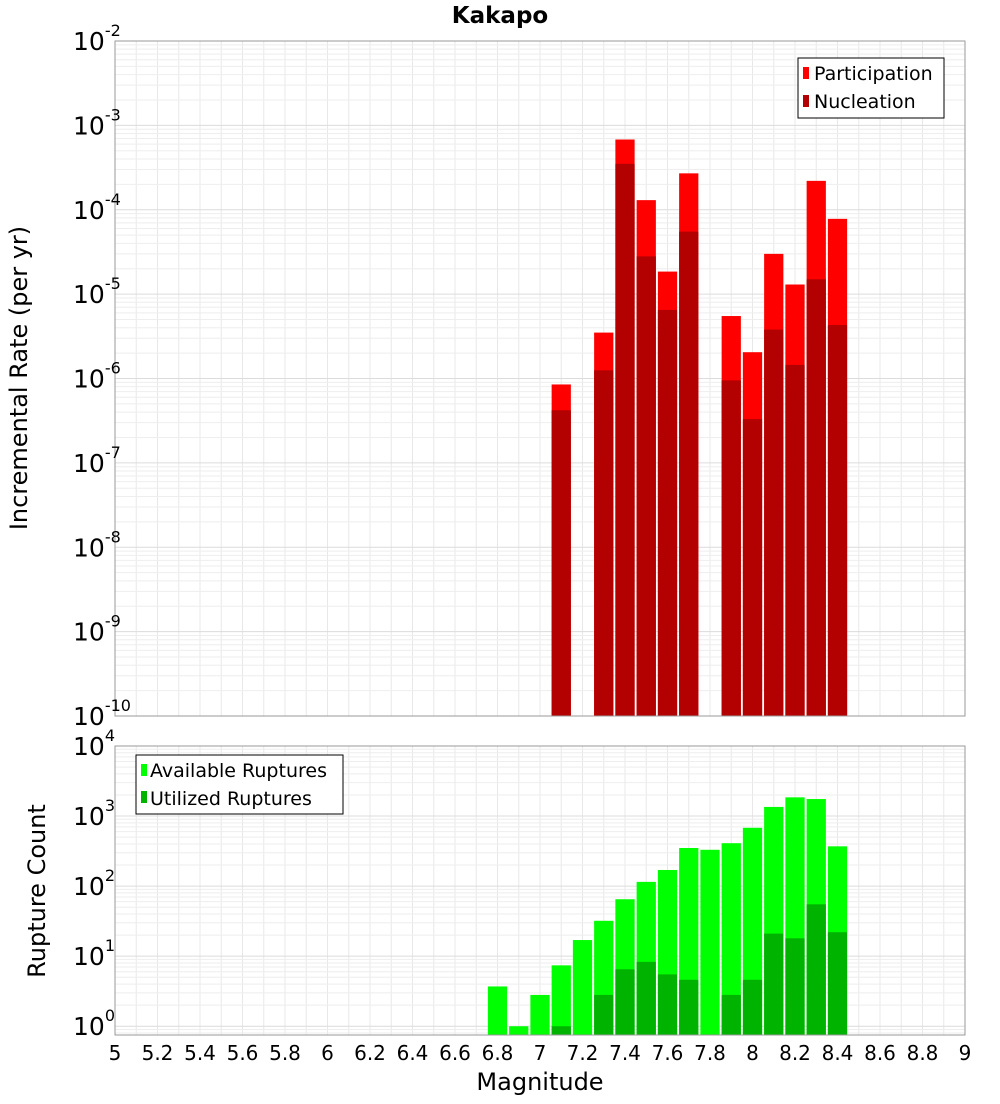 This screenshot has height=1104, width=1000. I want to click on x-tick-label: 8, so click(752, 1053).